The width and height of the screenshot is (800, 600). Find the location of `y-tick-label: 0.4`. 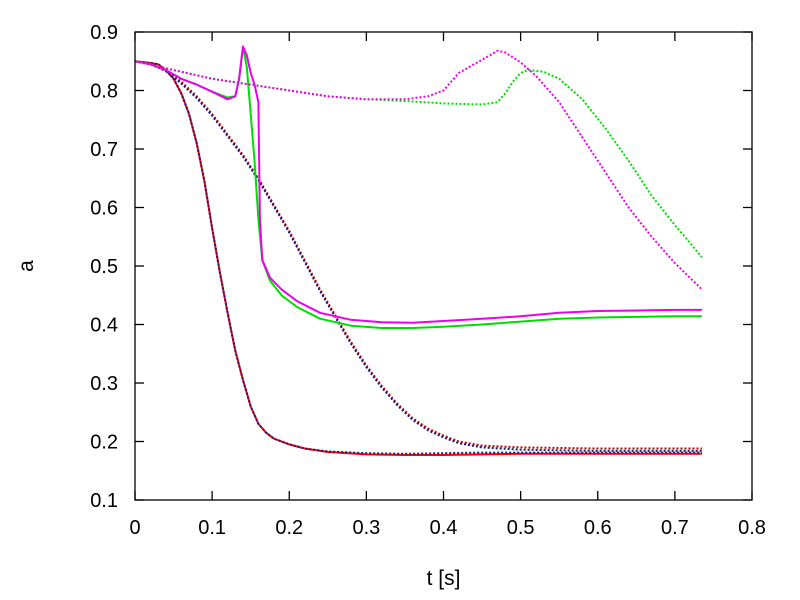

y-tick-label: 0.4 is located at coordinates (104, 326).